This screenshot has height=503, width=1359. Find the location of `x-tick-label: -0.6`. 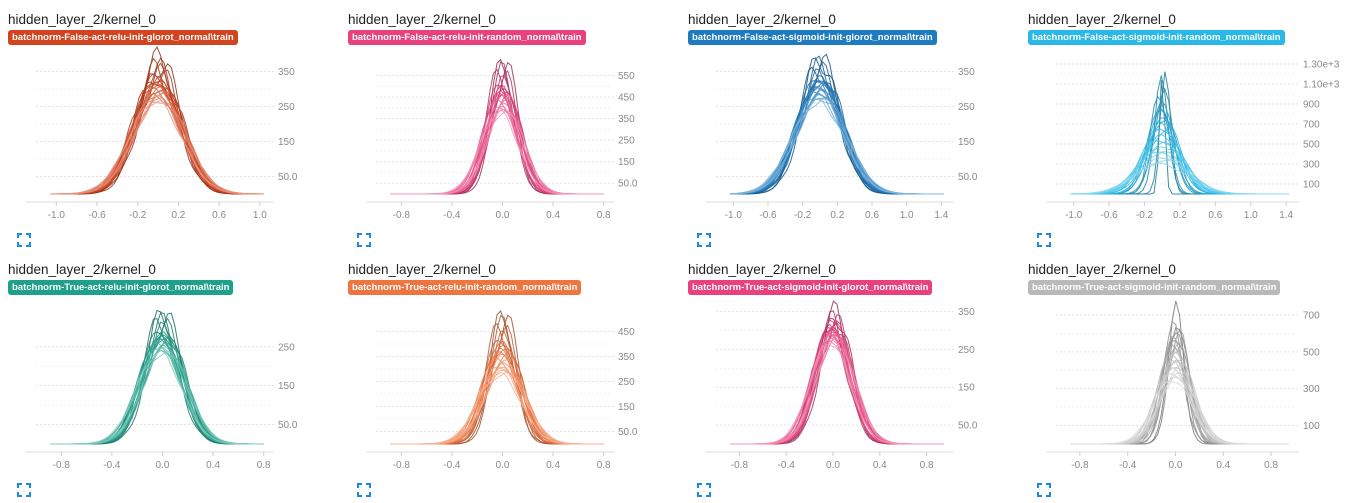

x-tick-label: -0.6 is located at coordinates (97, 215).